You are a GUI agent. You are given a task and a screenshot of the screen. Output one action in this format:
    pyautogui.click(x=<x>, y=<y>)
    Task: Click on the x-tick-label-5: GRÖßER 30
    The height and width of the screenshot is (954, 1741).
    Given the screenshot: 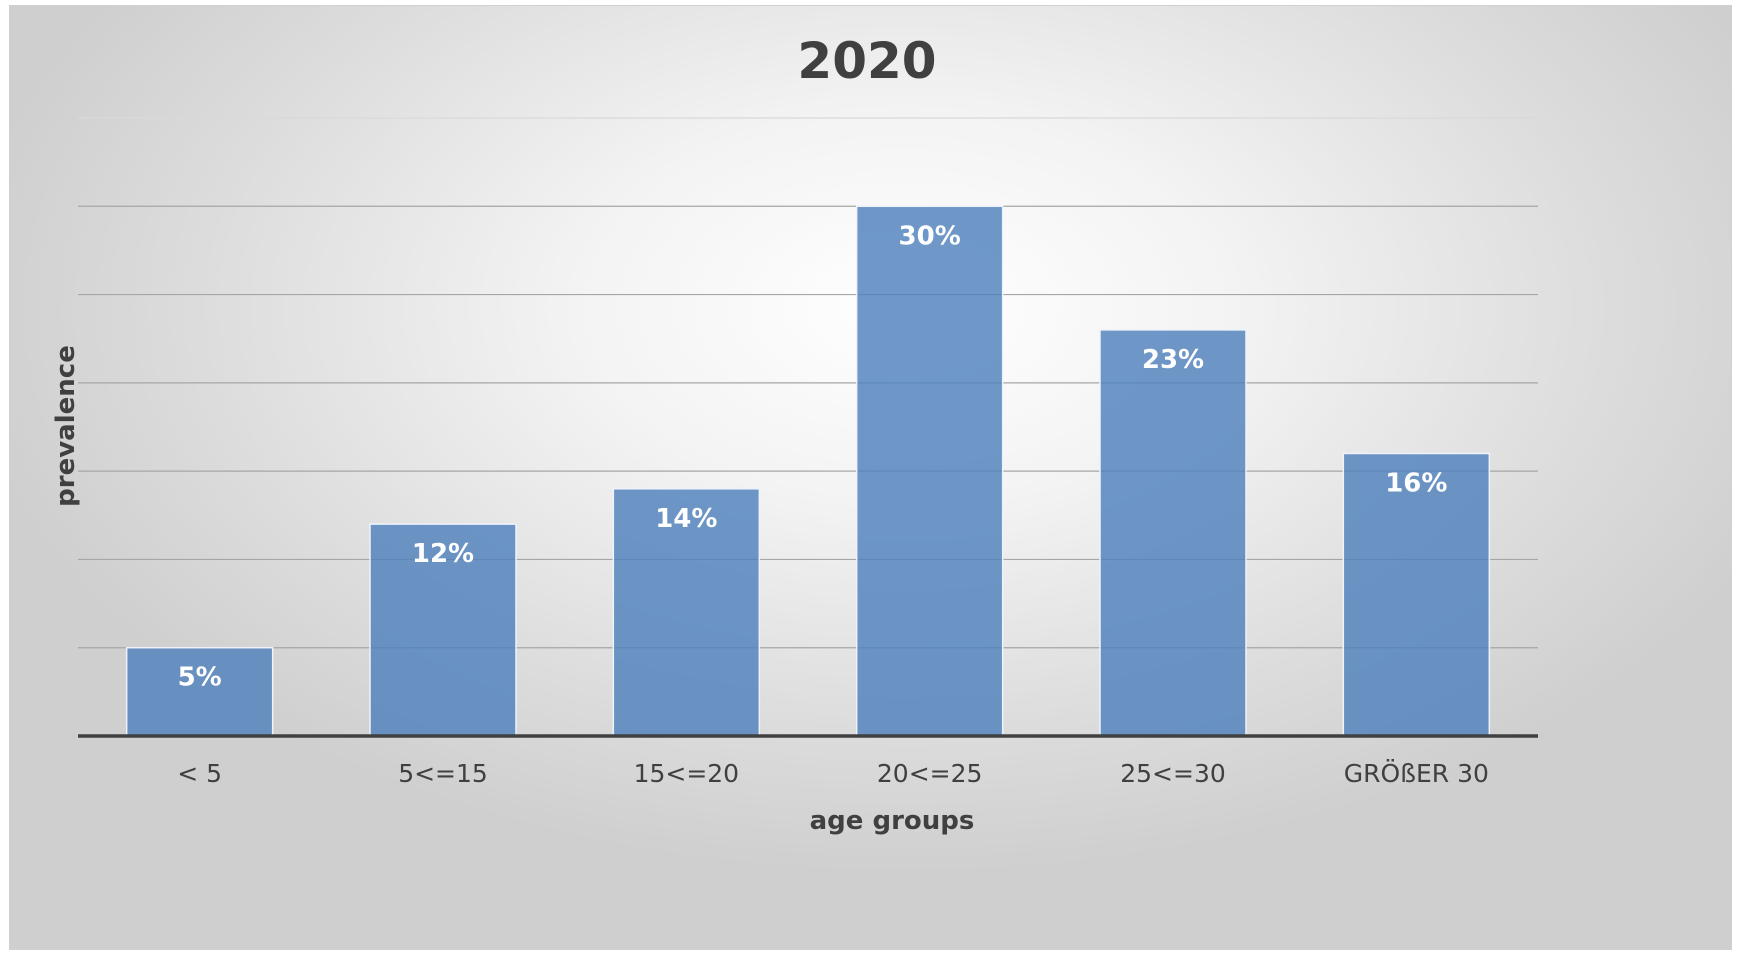 What is the action you would take?
    pyautogui.click(x=1416, y=773)
    